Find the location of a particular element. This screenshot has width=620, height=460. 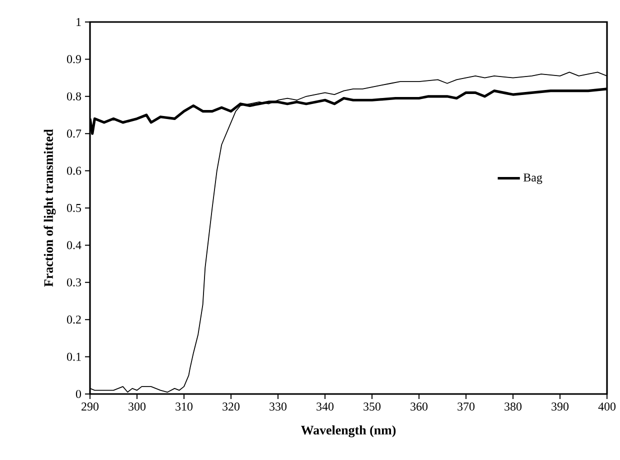

y-tick-label: 0.5 is located at coordinates (74, 208).